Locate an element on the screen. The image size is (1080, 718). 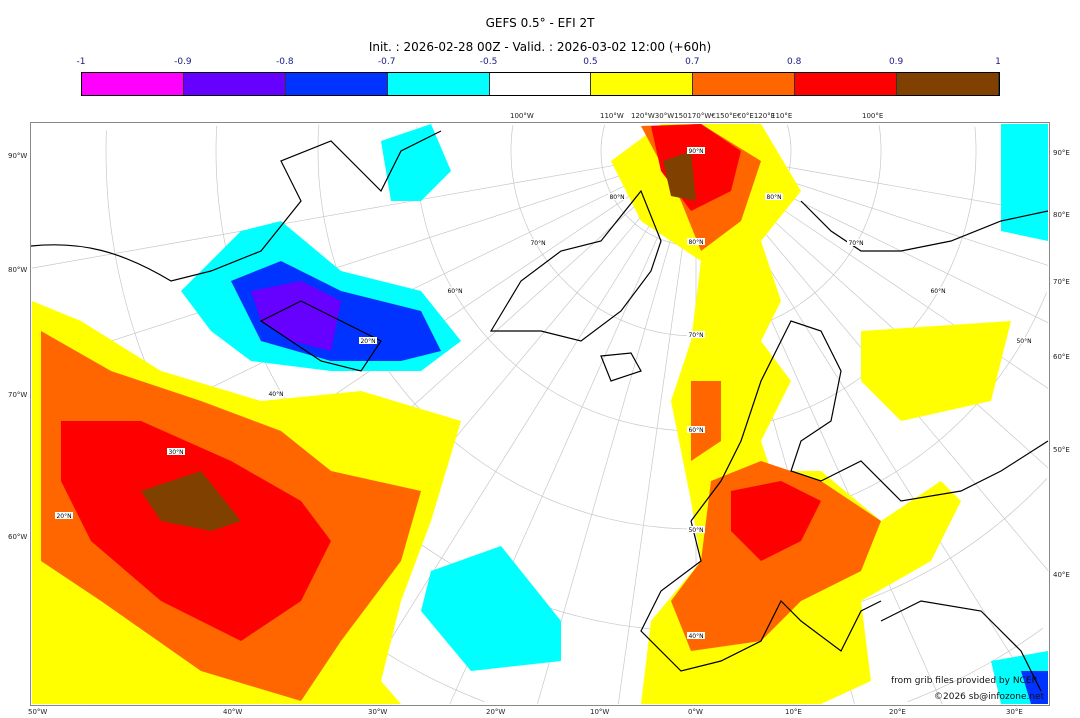
axis-tick-label: 80°W is located at coordinates (18, 270).